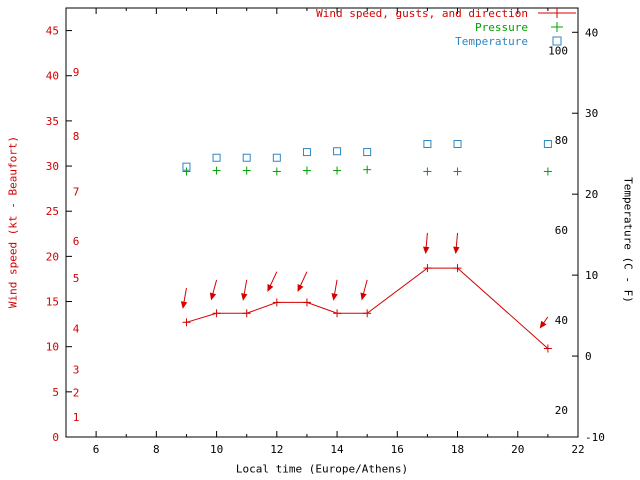  Describe the element at coordinates (76, 393) in the screenshot. I see `svg-text: 2` at that location.